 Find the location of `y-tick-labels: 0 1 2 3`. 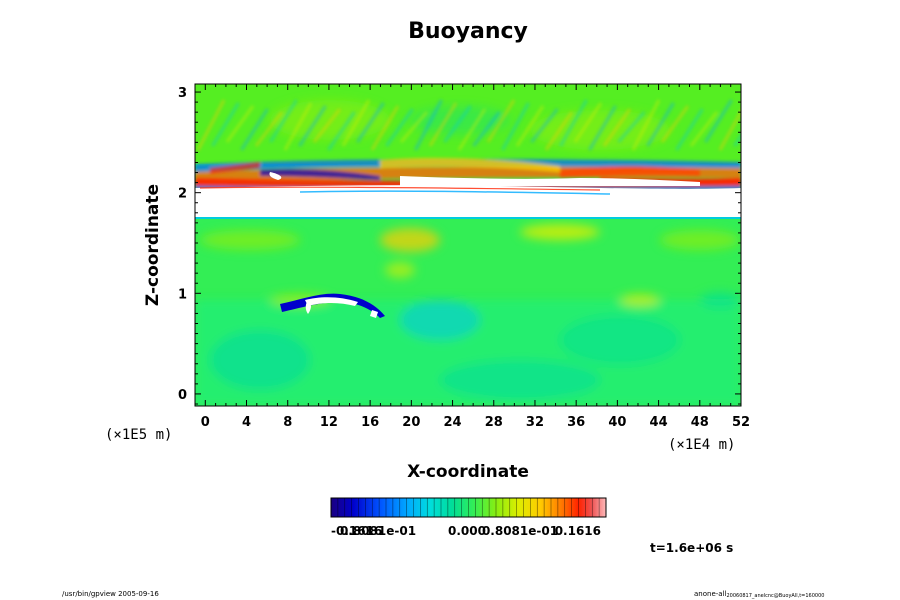

y-tick-labels: 0 1 2 3 is located at coordinates (182, 244).